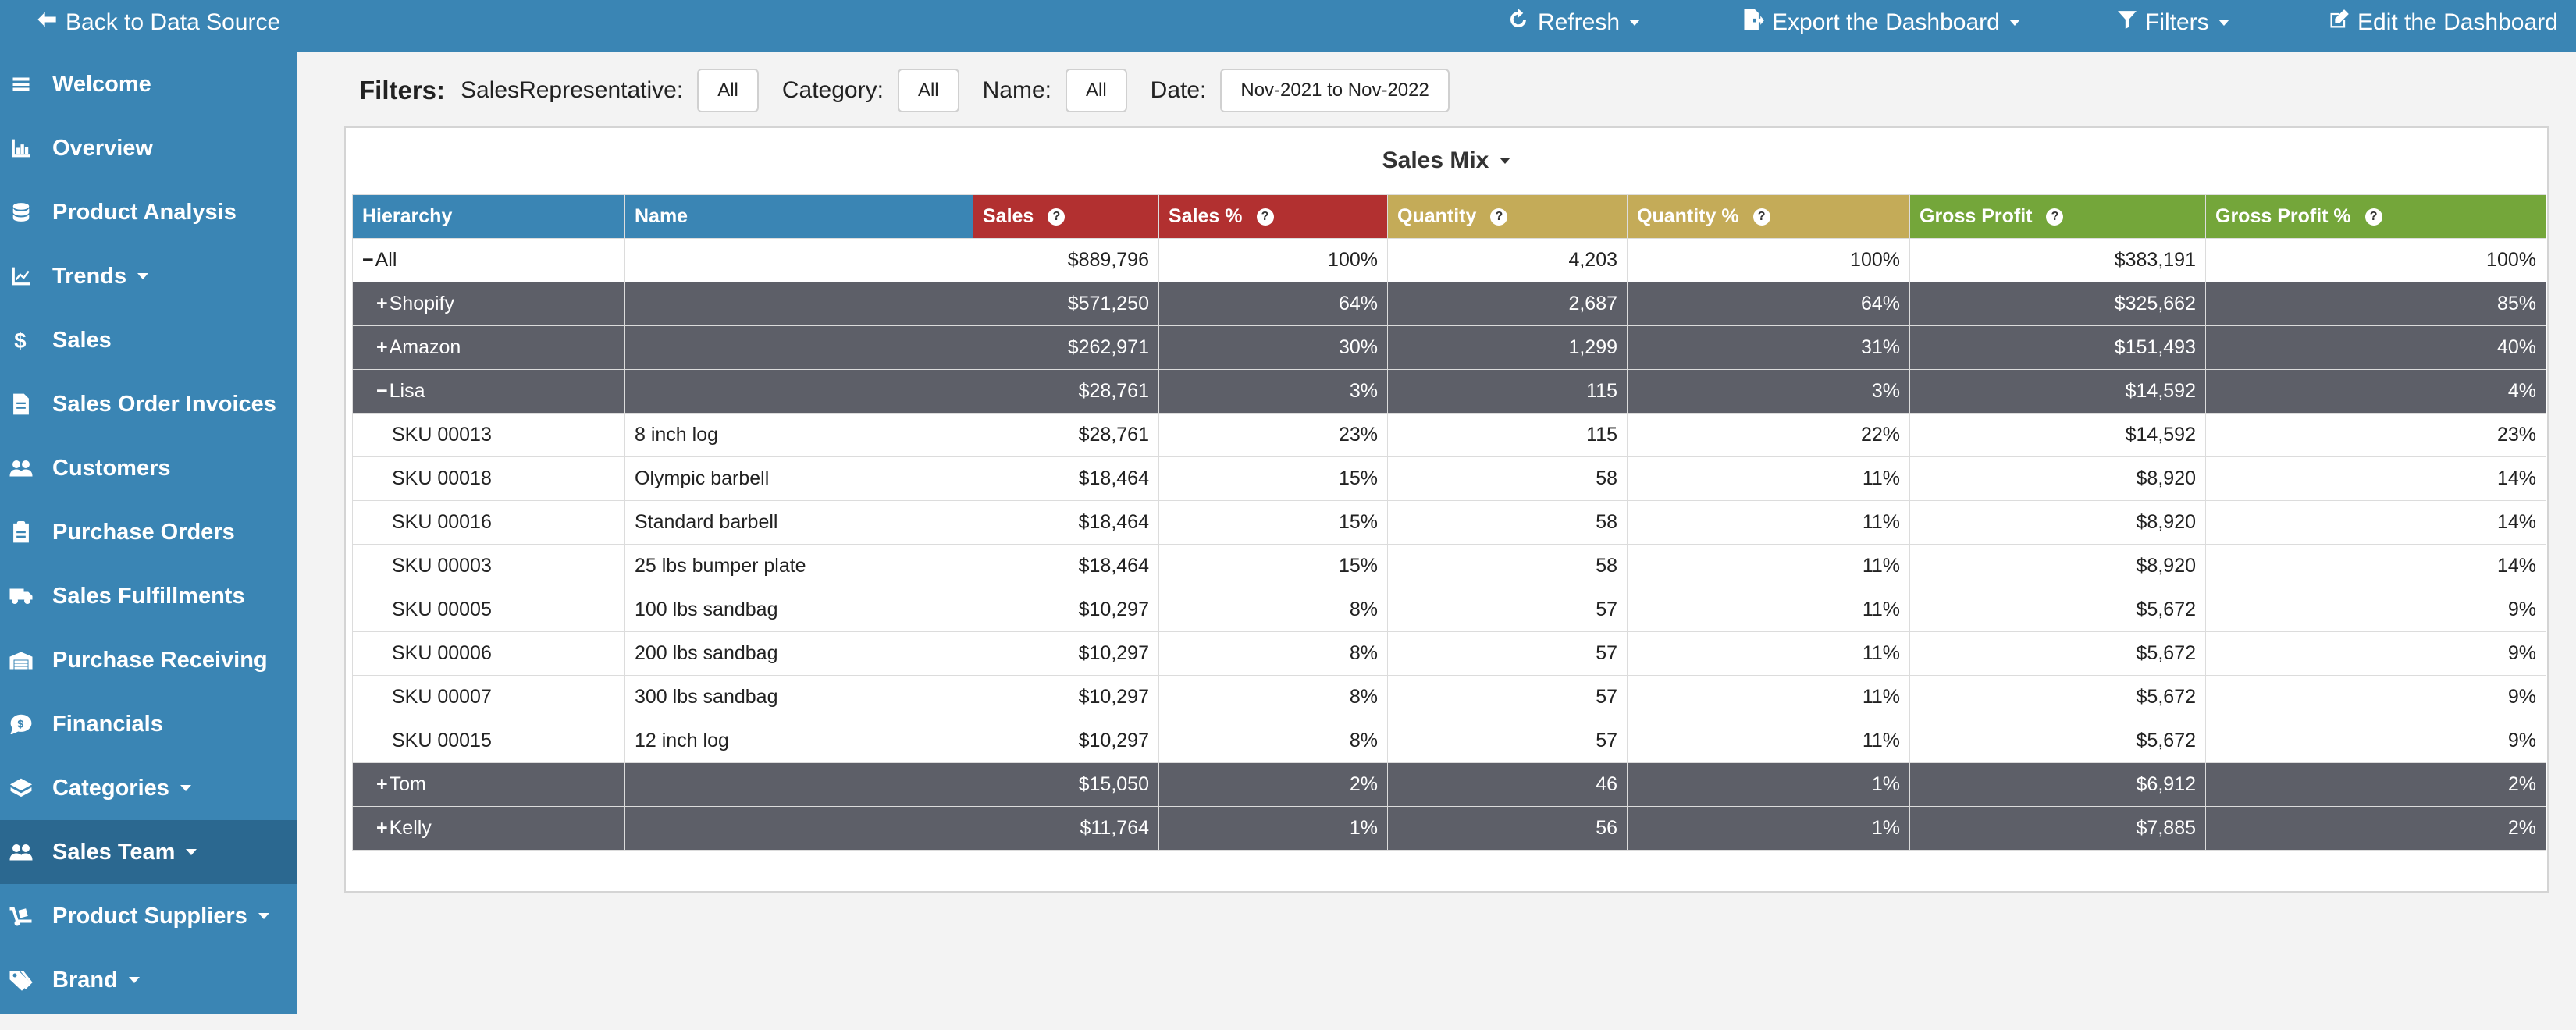  Describe the element at coordinates (1096, 90) in the screenshot. I see `name-filter-button: All` at that location.